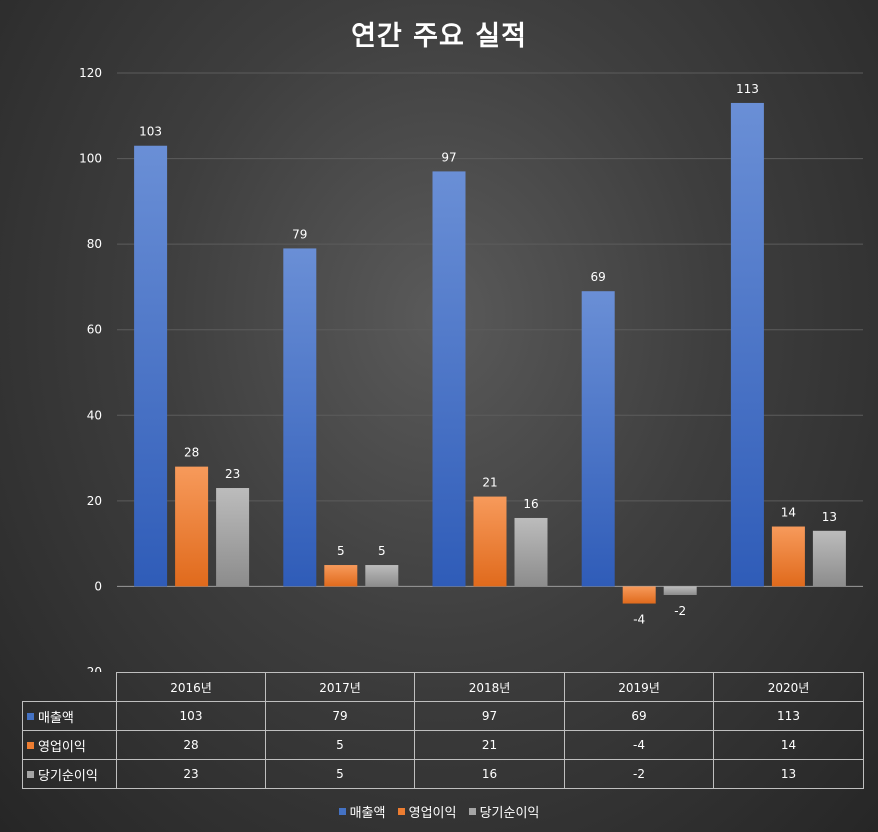 This screenshot has height=832, width=878. Describe the element at coordinates (92, 668) in the screenshot. I see `y-tick-label: -20` at that location.